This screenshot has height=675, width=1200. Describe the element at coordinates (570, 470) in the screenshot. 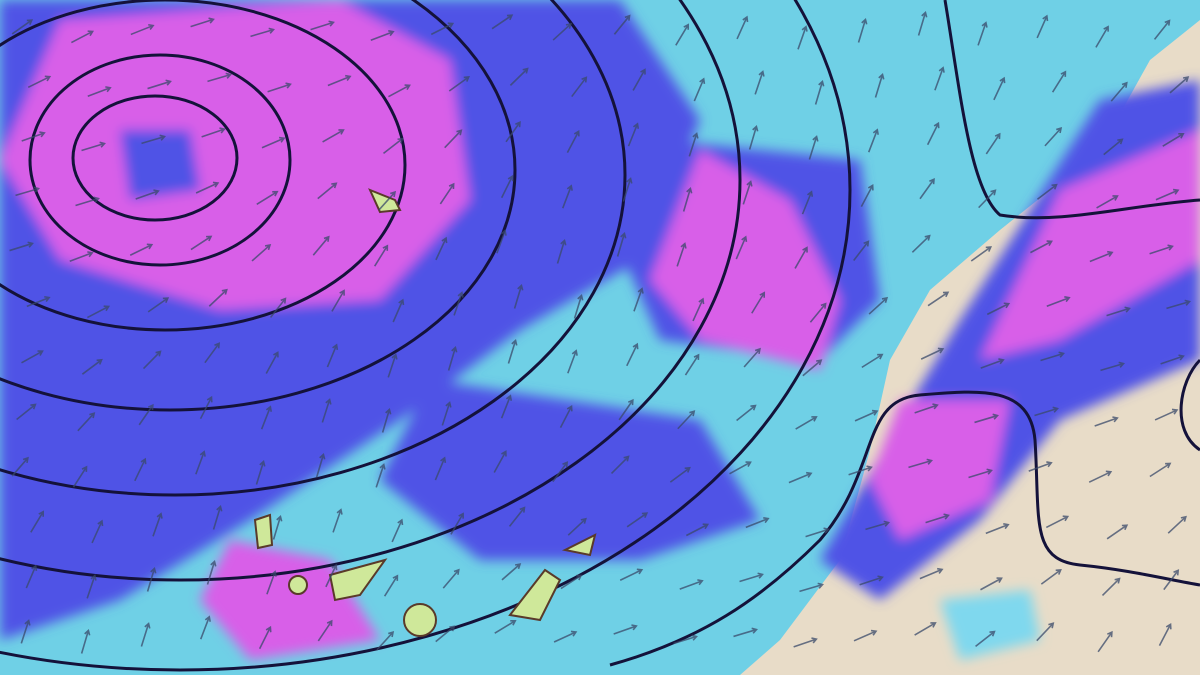

I see `precip-blue` at that location.